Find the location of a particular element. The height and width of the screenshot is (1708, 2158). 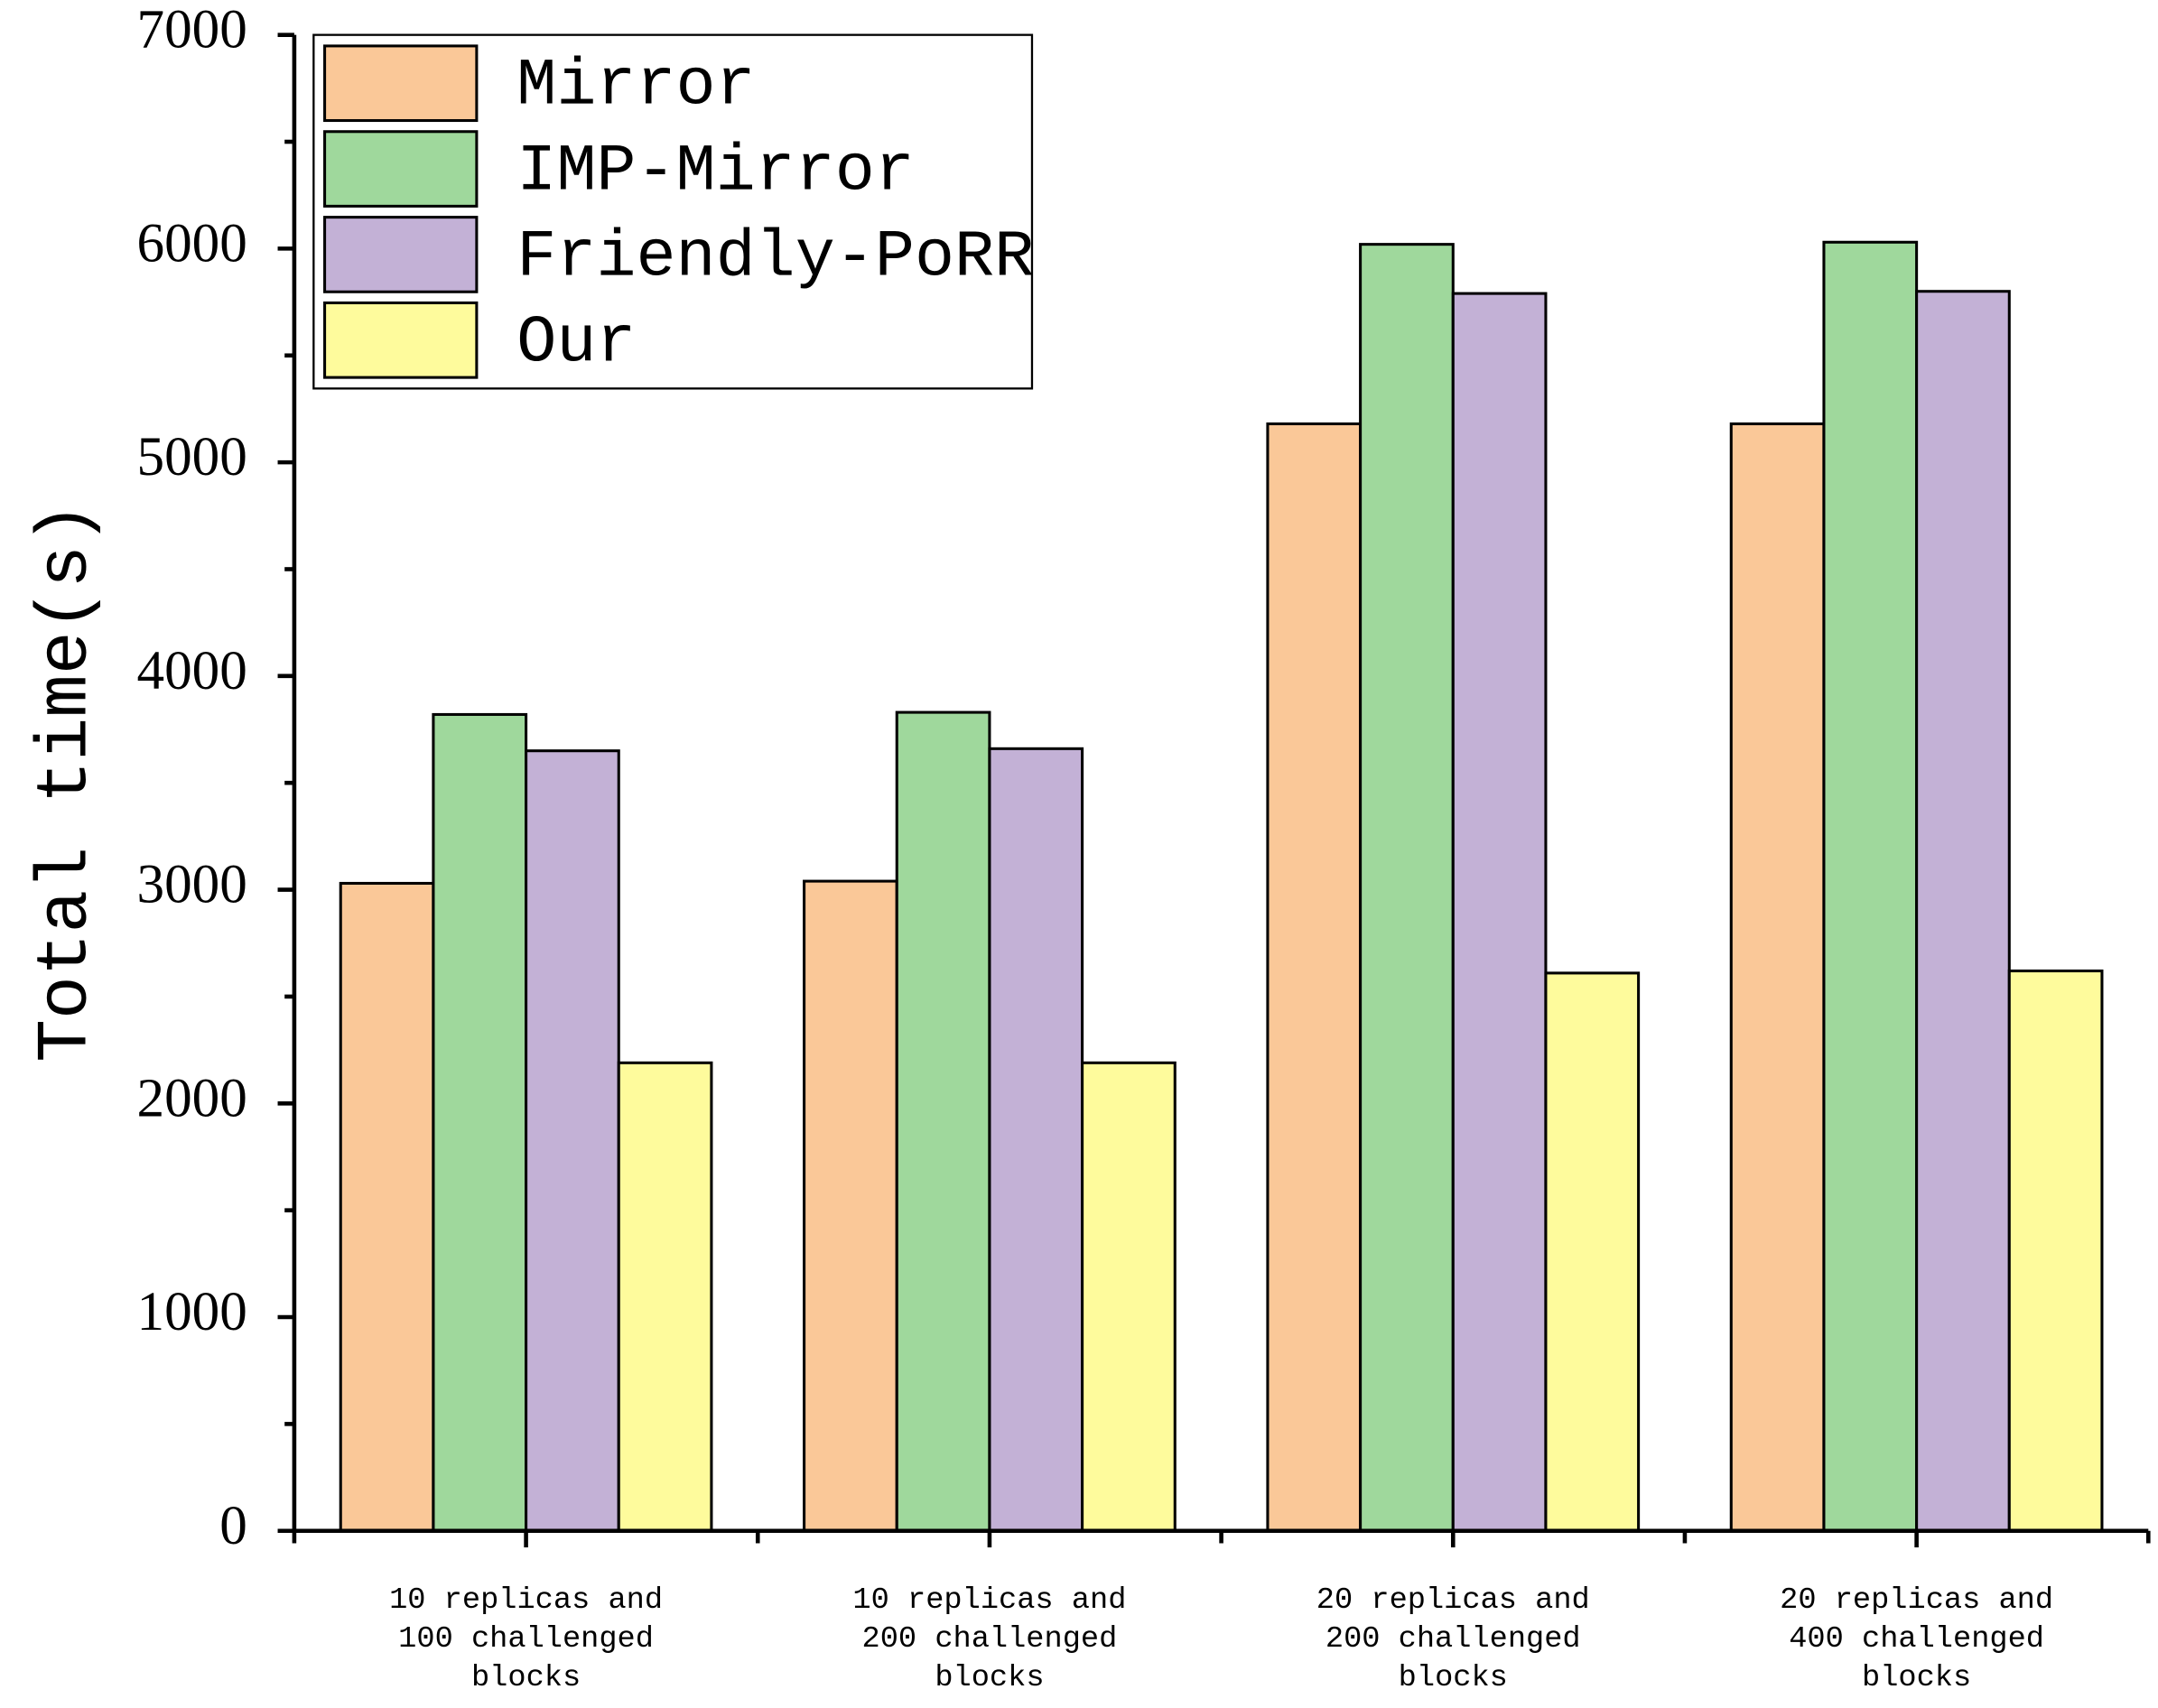

x-tick-label: 20 replicas and 200 challenged blocks is located at coordinates (1453, 1639).